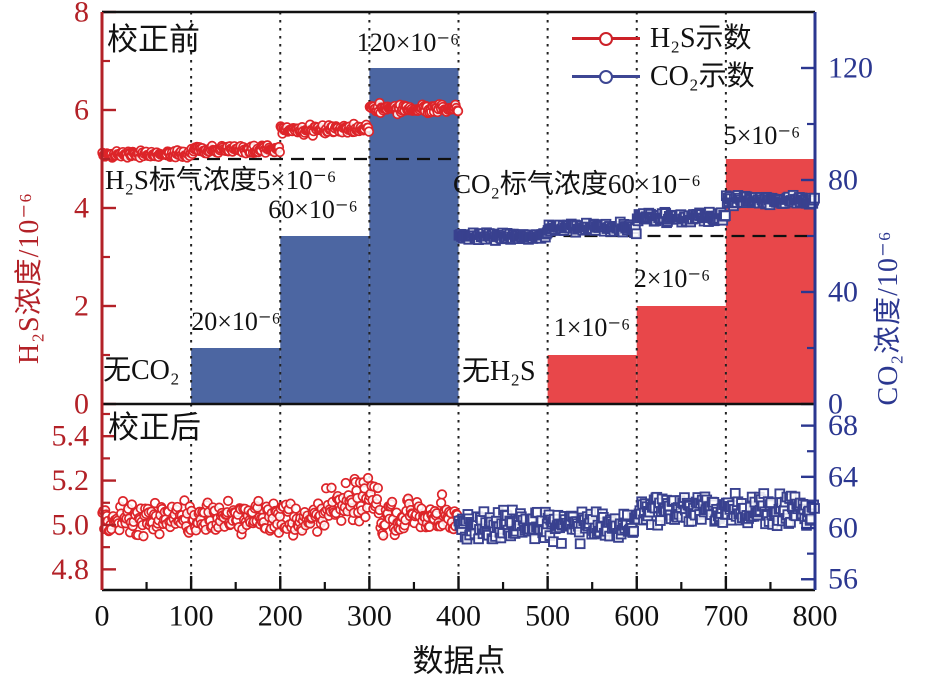 The image size is (925, 692). What do you see at coordinates (843, 476) in the screenshot?
I see `right-tick-label: 64` at bounding box center [843, 476].